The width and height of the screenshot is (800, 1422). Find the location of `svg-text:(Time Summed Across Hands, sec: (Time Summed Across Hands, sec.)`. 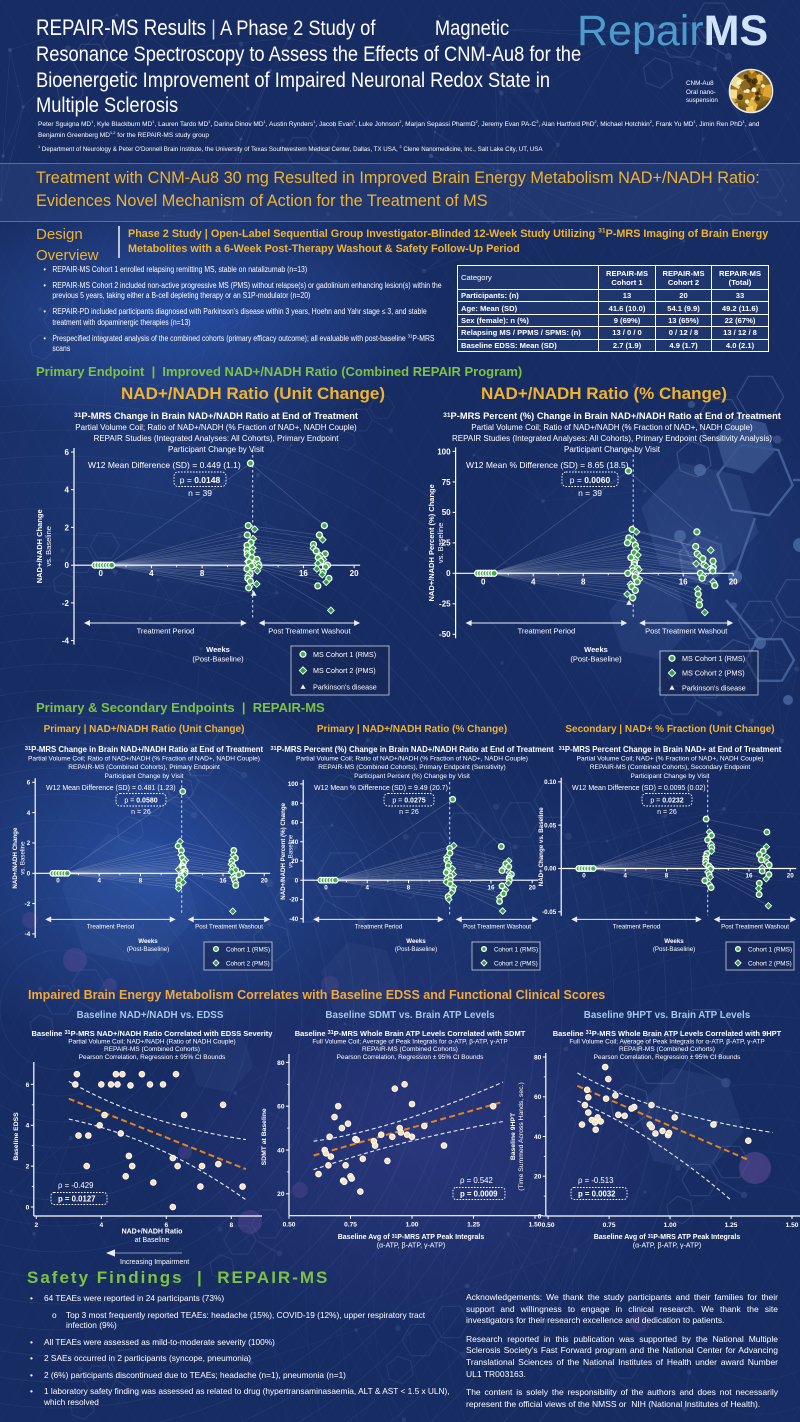

svg-text:(Time Summed Across Hands, sec: (Time Summed Across Hands, sec.) is located at coordinates (521, 1136).